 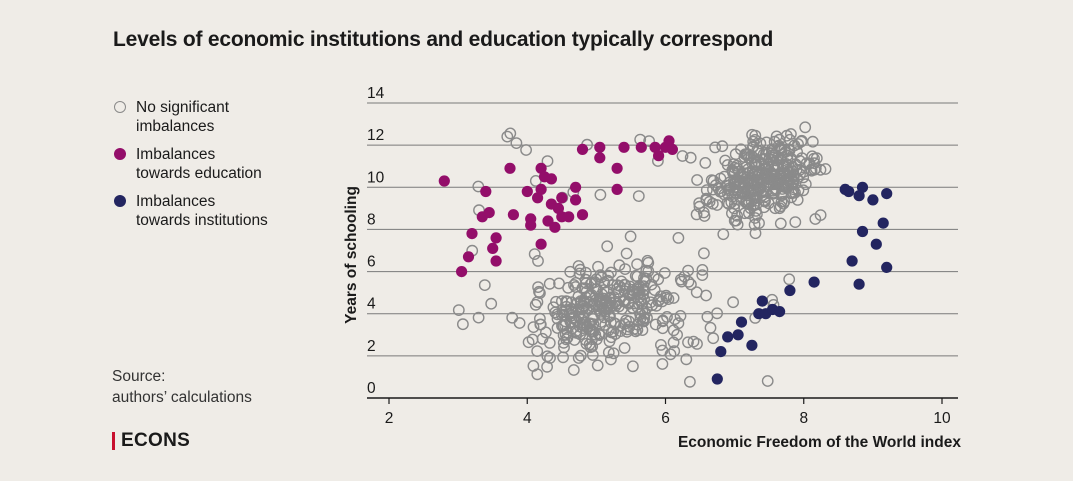 What do you see at coordinates (819, 442) in the screenshot?
I see `x-axis-label: Economic Freedom of the World index` at bounding box center [819, 442].